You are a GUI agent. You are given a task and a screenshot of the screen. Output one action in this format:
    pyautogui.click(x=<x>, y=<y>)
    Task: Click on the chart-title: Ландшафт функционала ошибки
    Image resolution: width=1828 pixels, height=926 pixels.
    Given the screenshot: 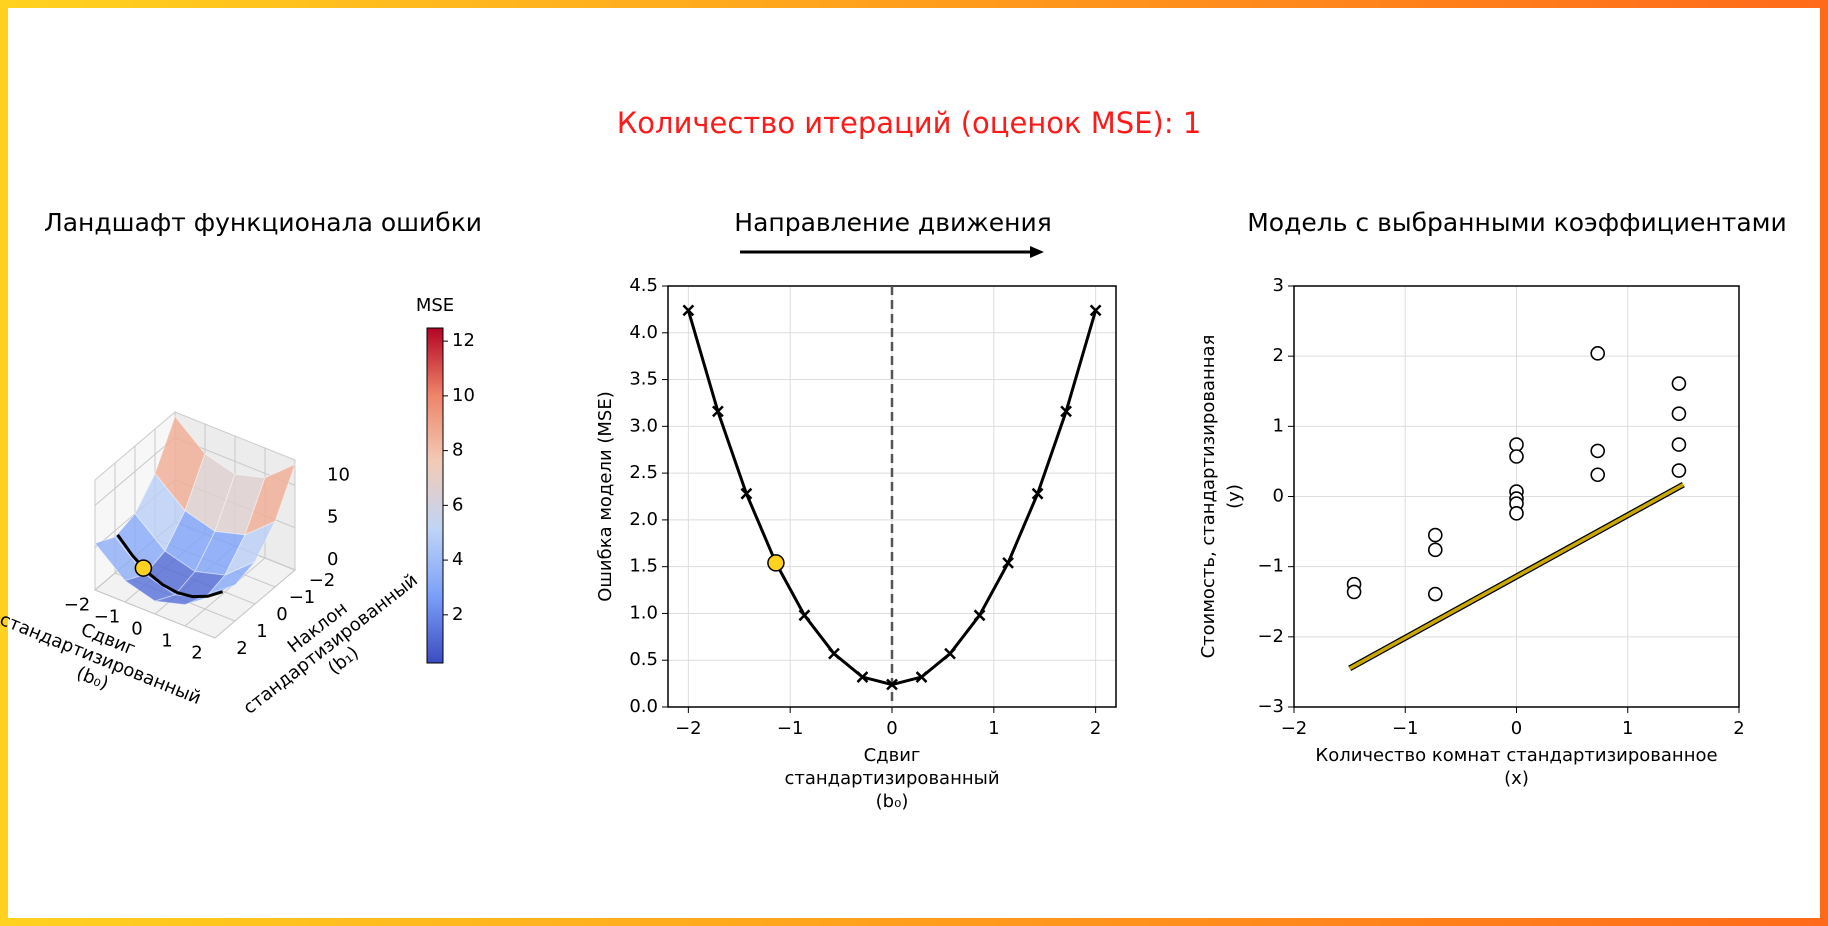 What is the action you would take?
    pyautogui.click(x=263, y=222)
    